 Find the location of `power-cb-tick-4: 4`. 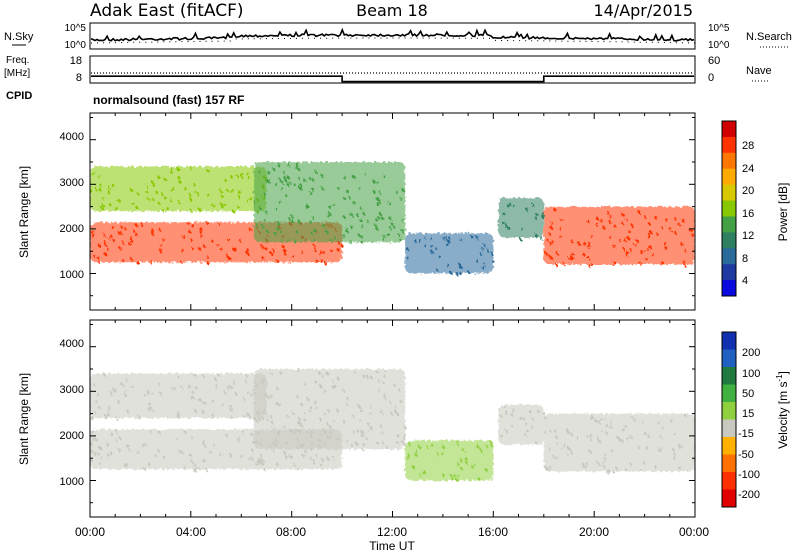

power-cb-tick-4: 4 is located at coordinates (745, 281).